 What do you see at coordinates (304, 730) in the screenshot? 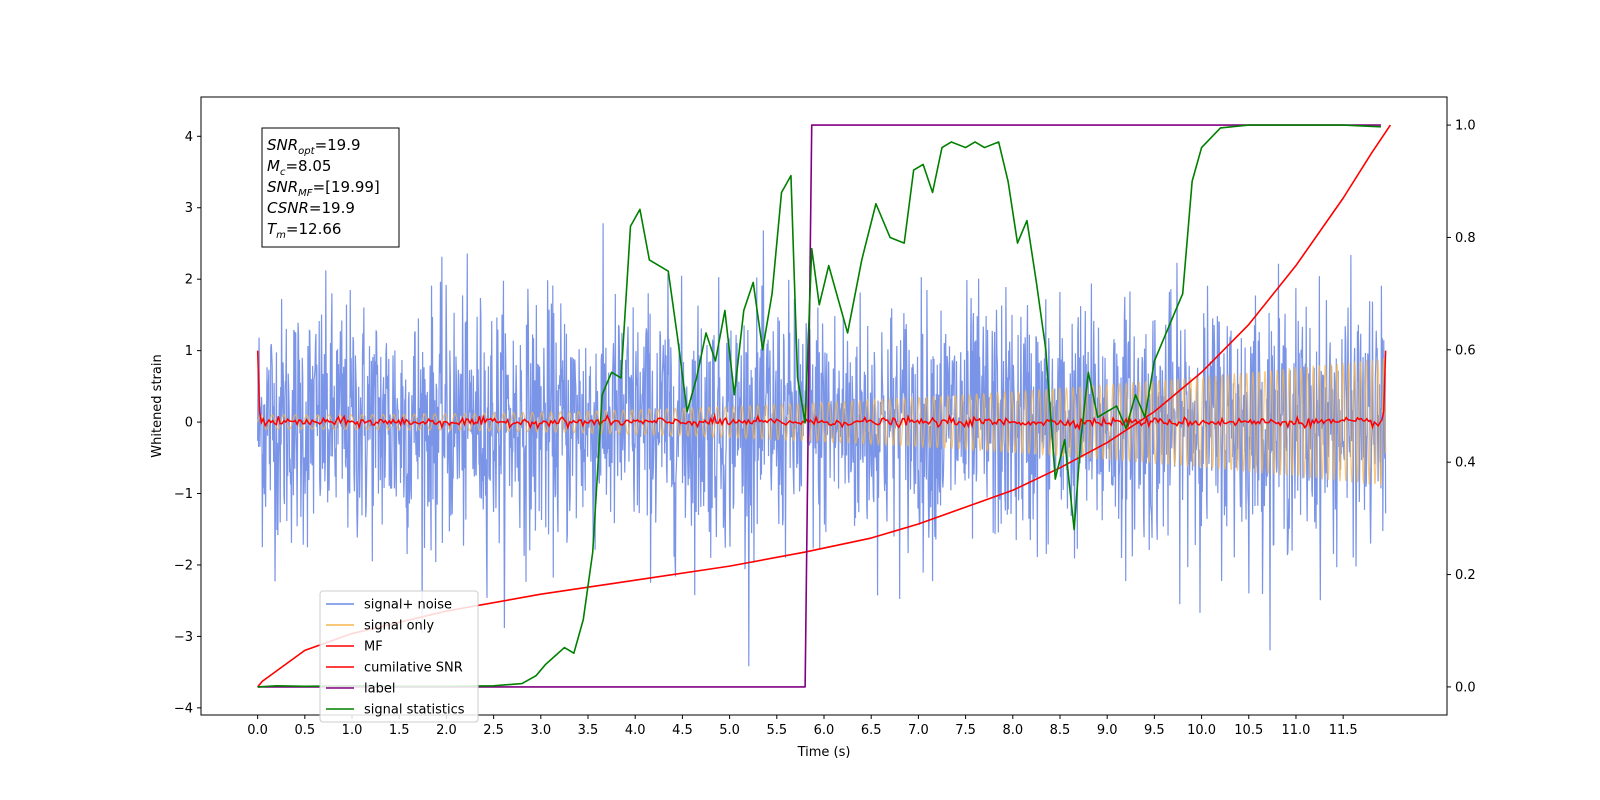
I see `x-tick-label: 0.5` at bounding box center [304, 730].